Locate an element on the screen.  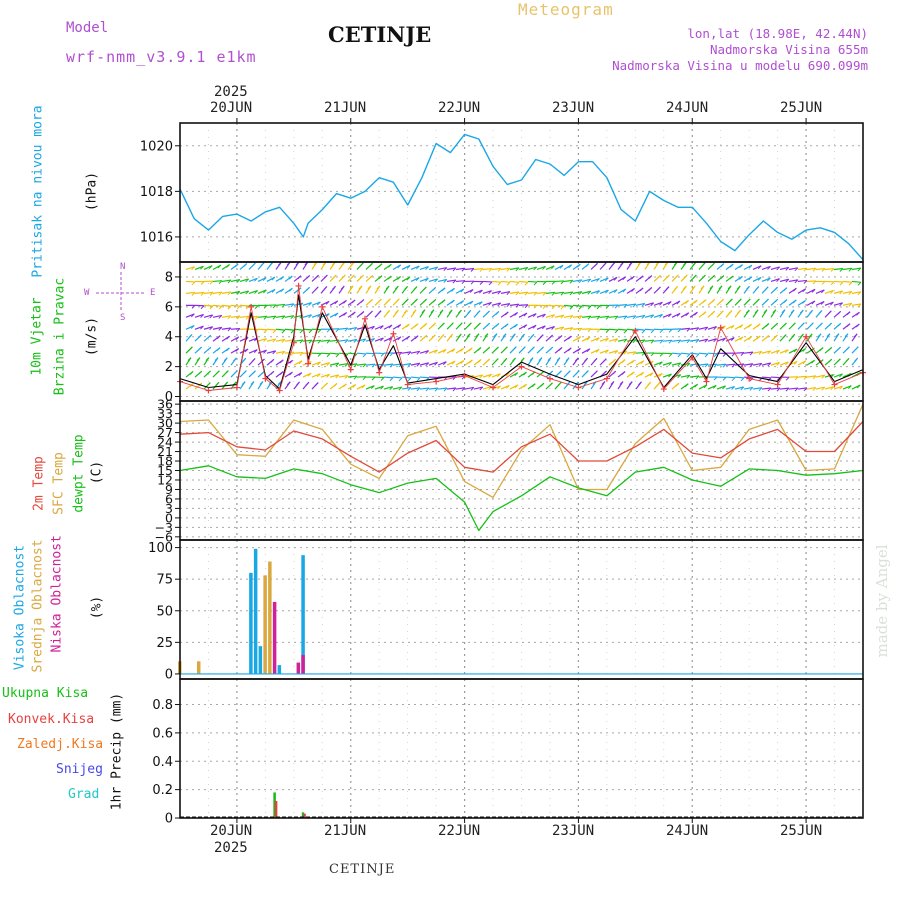
footer-station-label: CETINJE is located at coordinates (362, 869).